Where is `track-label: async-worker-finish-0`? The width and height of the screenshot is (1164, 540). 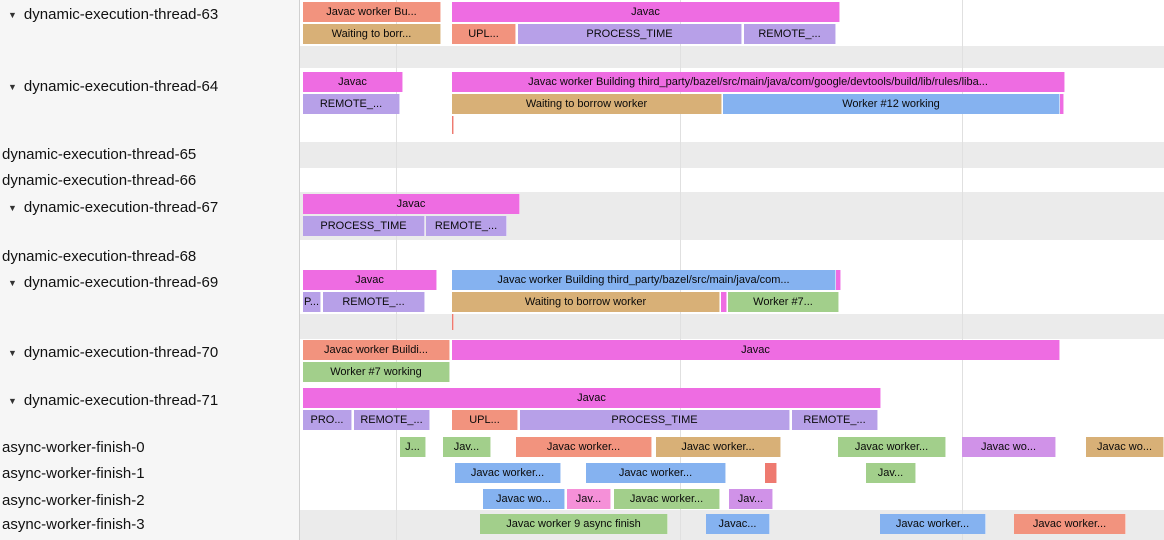
track-label: async-worker-finish-0 is located at coordinates (73, 447).